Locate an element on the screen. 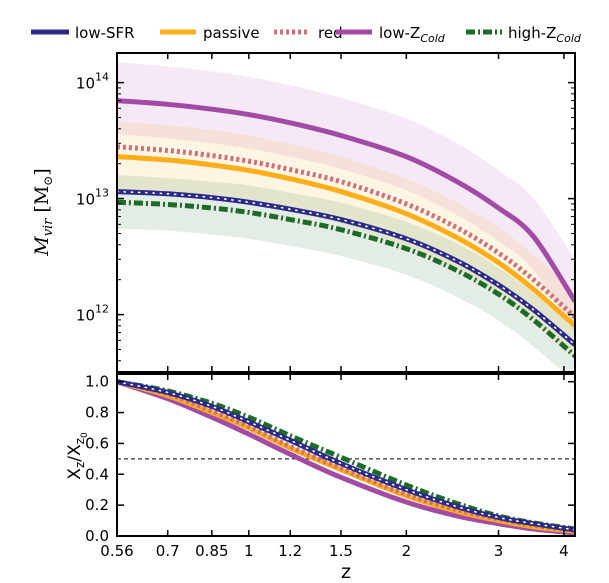 The width and height of the screenshot is (609, 583). x-tick-label: 0.7 is located at coordinates (168, 551).